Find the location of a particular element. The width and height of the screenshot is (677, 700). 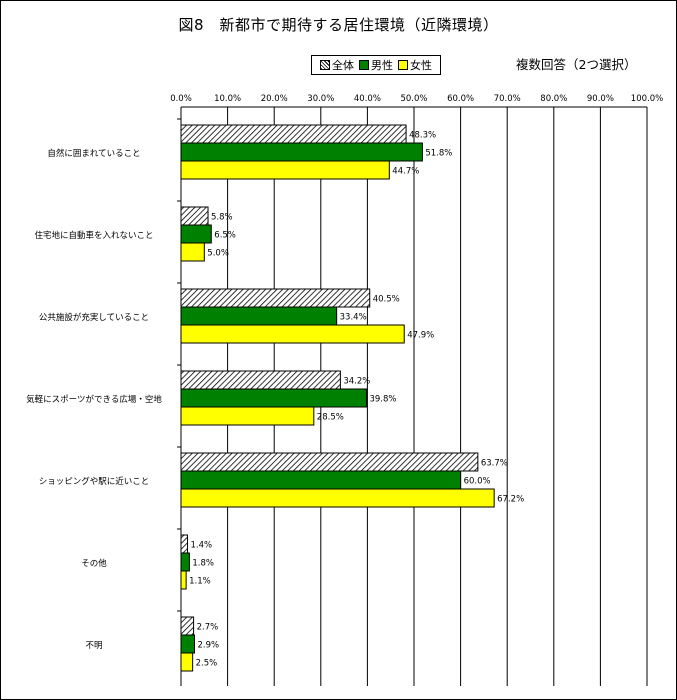

data-label: 47.9% is located at coordinates (420, 336).